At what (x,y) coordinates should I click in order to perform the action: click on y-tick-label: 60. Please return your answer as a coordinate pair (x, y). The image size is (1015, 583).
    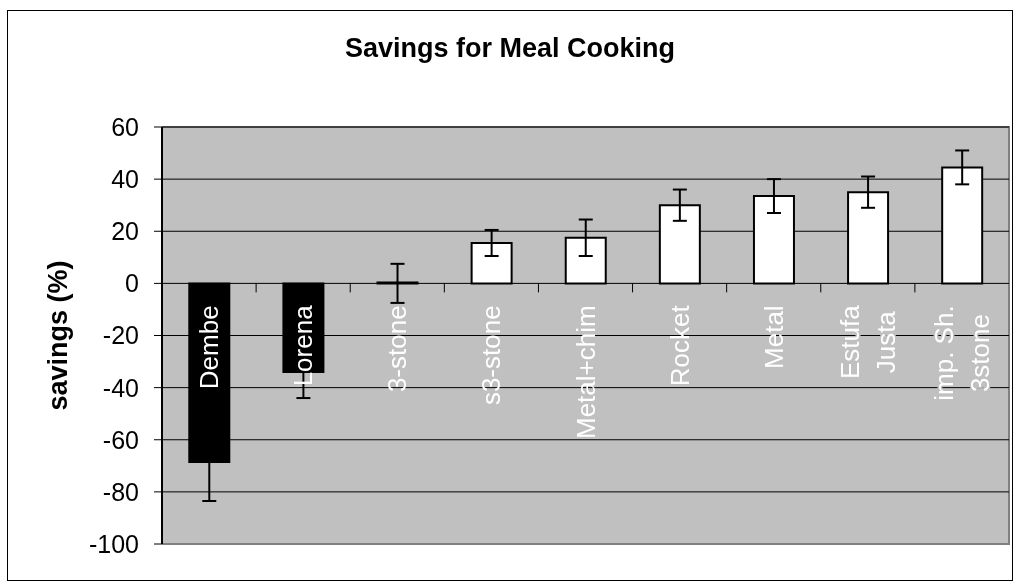
    Looking at the image, I should click on (125, 126).